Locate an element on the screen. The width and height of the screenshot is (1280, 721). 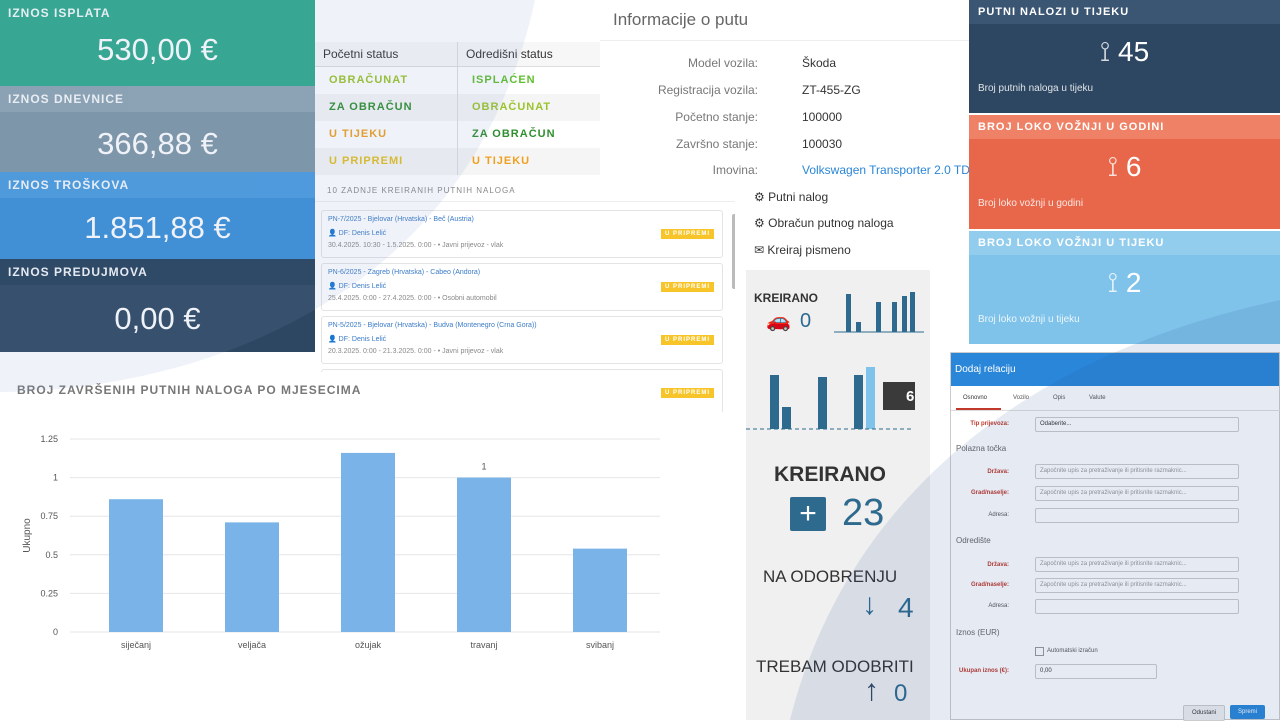
field-label: Ukupan iznos (€): is located at coordinates (983, 671).